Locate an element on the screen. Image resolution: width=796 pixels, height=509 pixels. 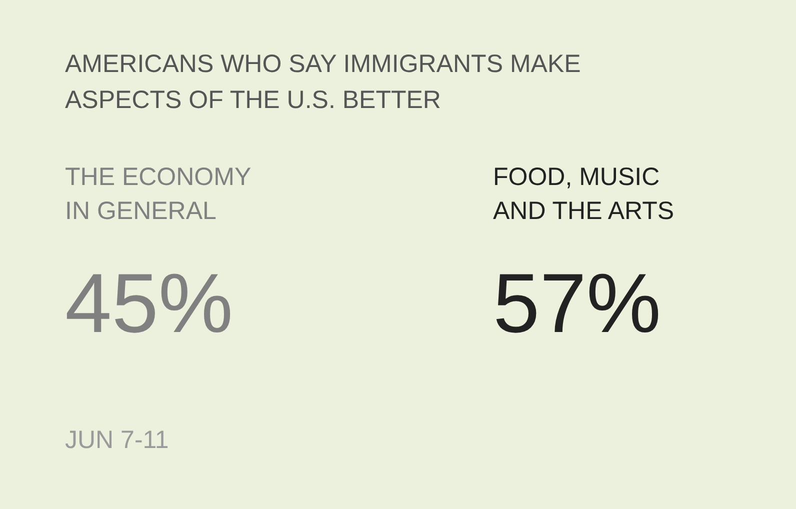
data-label: 57% is located at coordinates (577, 303).